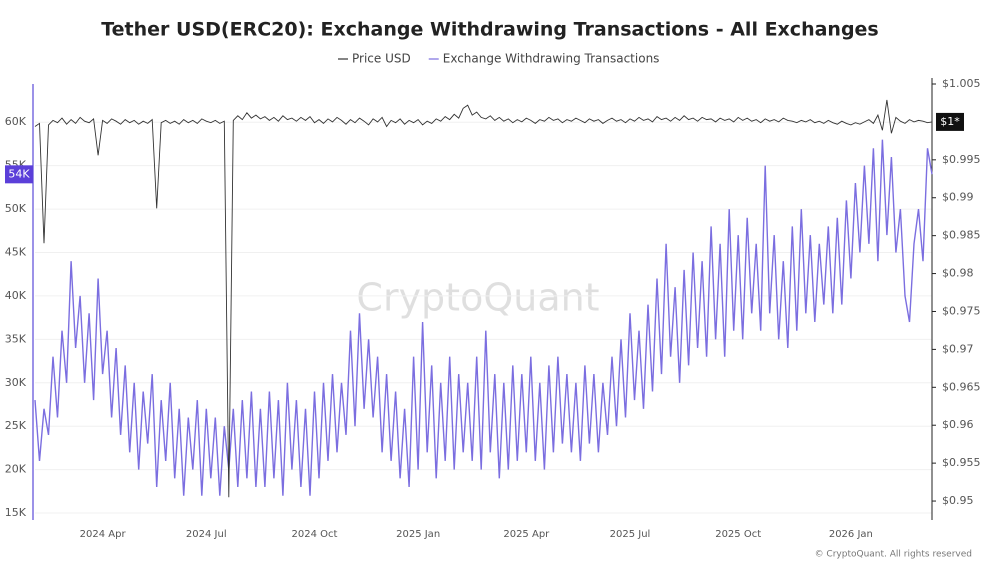 The height and width of the screenshot is (570, 989). What do you see at coordinates (961, 159) in the screenshot?
I see `y2-tick-label: $0.995` at bounding box center [961, 159].